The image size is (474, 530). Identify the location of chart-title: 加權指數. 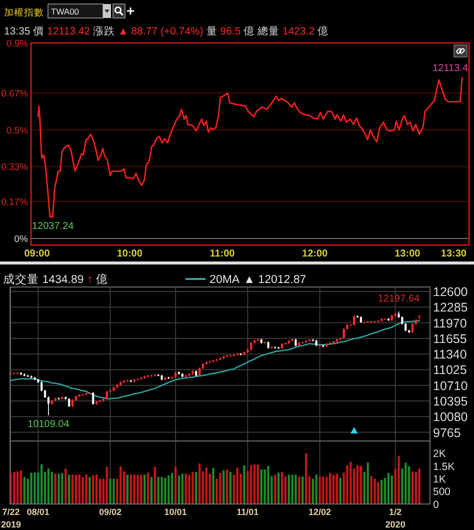
(24, 12).